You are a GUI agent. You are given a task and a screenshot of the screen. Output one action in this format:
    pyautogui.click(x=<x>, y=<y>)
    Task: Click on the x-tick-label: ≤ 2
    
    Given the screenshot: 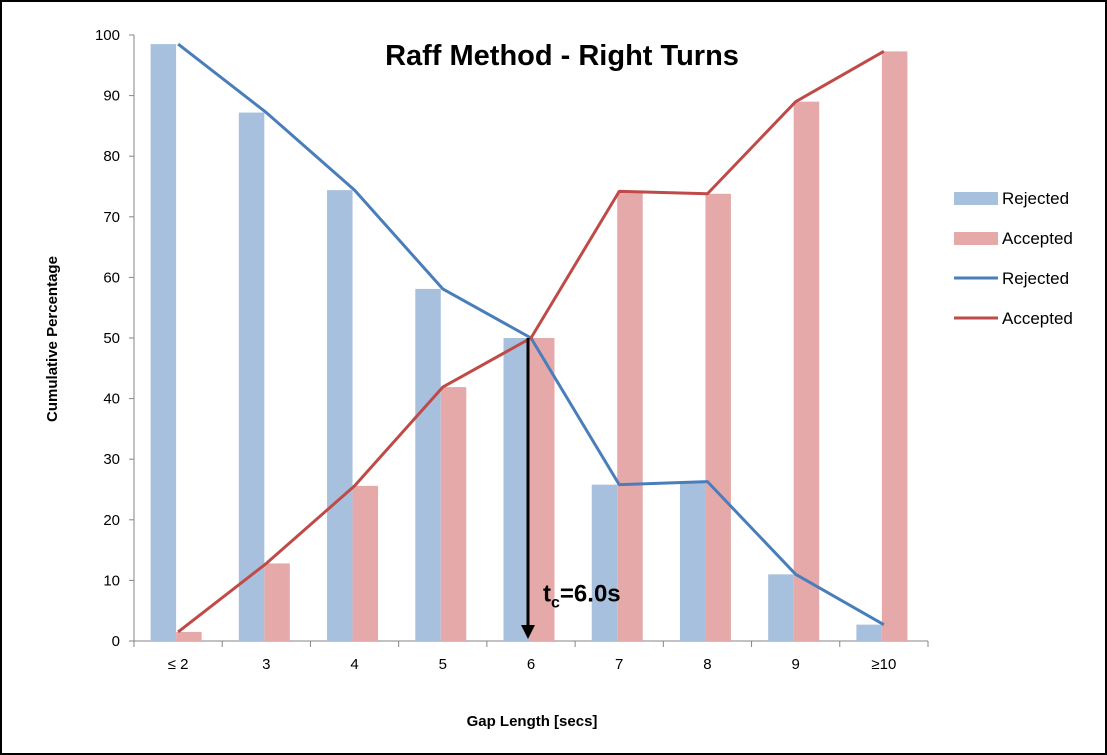 What is the action you would take?
    pyautogui.click(x=178, y=664)
    